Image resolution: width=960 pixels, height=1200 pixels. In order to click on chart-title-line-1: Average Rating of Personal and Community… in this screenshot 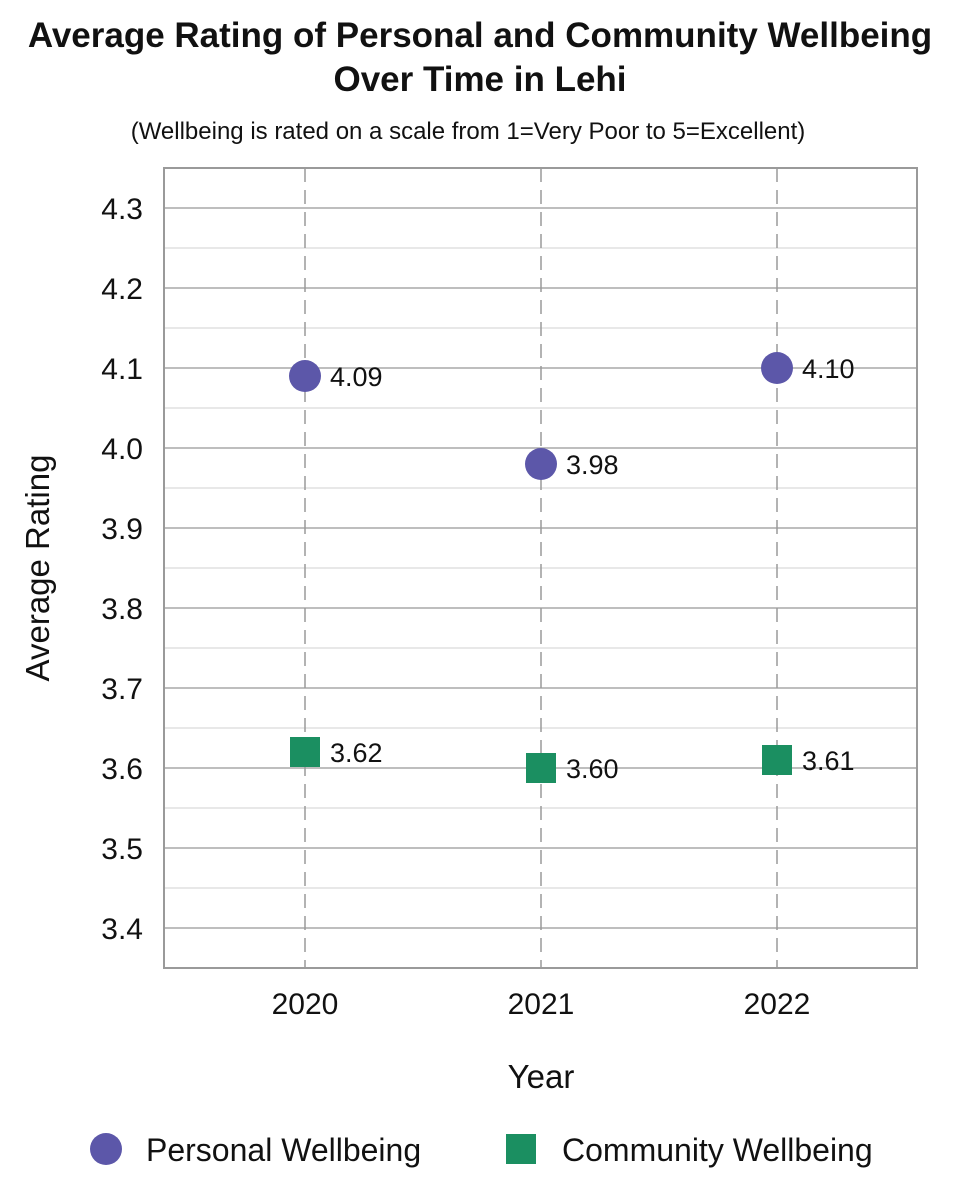, I will do `click(480, 35)`.